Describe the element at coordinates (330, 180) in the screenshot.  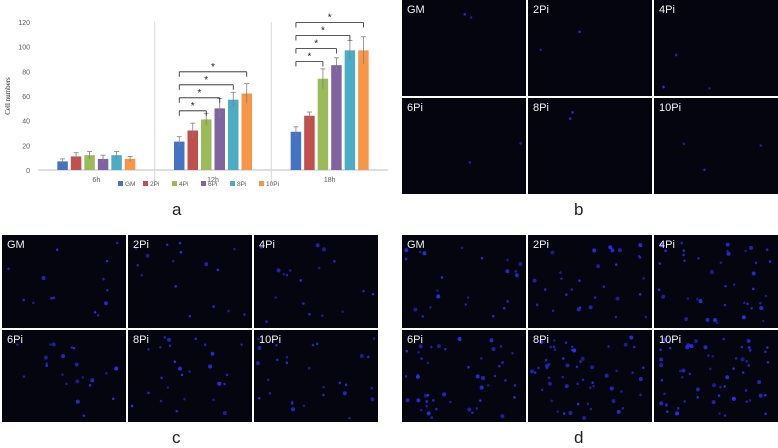
I see `x-tick-label: 18h` at that location.